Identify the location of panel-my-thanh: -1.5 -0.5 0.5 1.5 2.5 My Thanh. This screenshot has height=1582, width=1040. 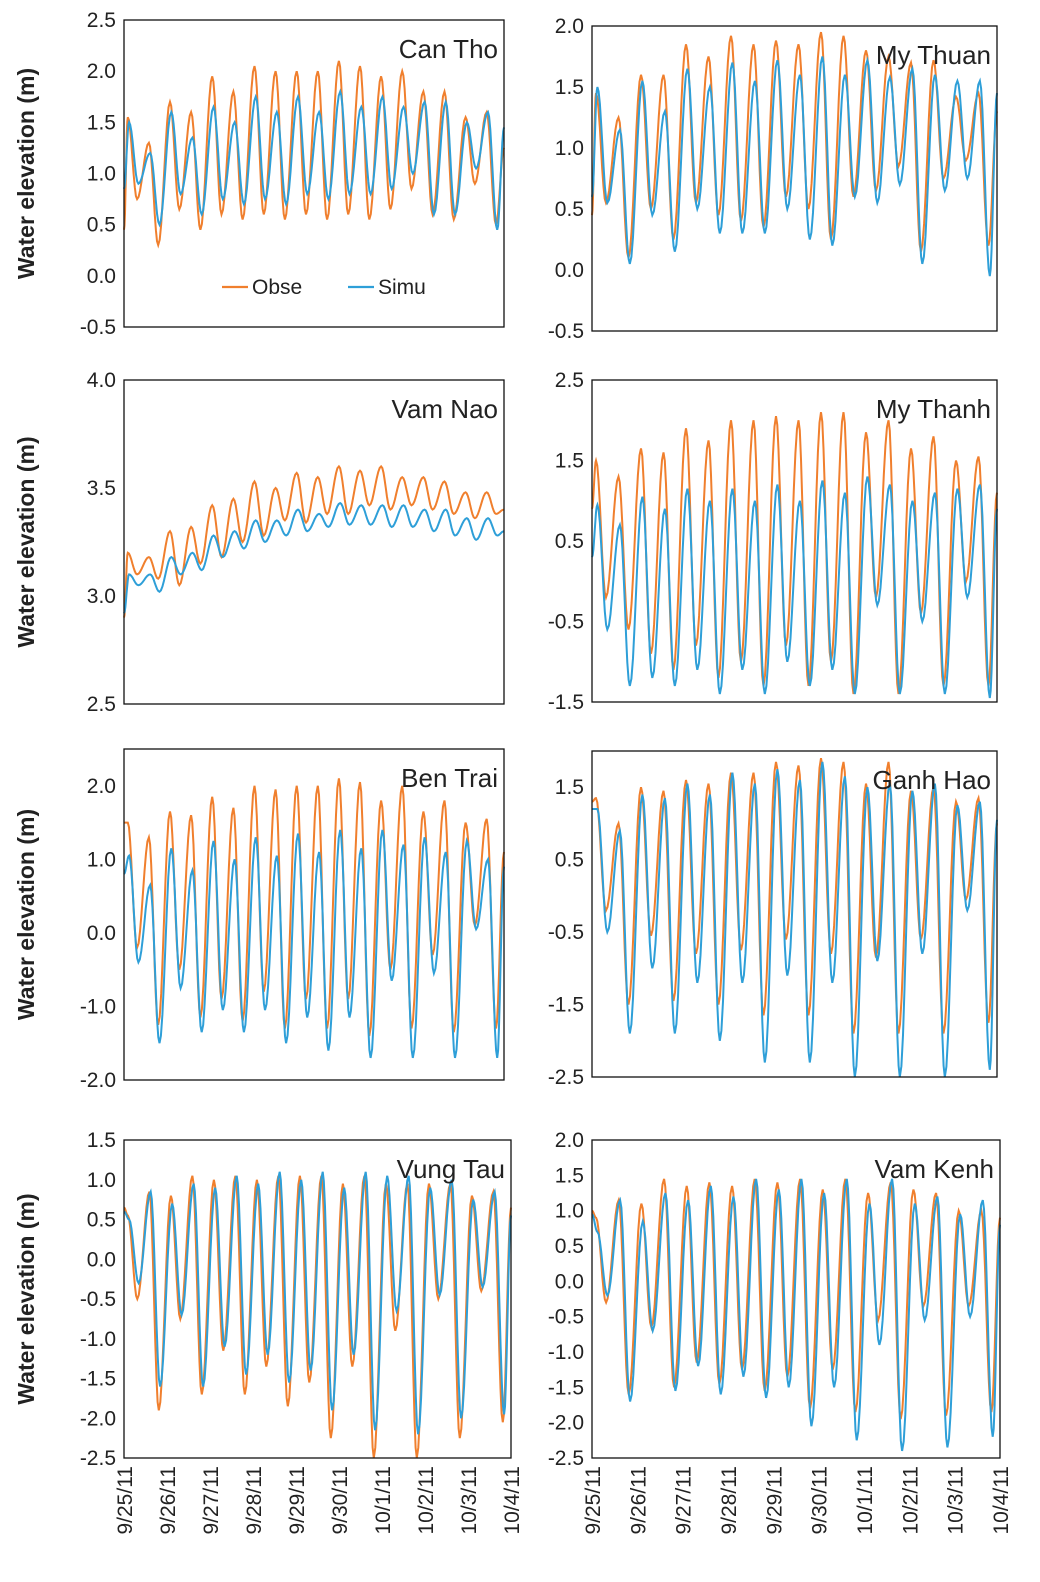
(773, 541).